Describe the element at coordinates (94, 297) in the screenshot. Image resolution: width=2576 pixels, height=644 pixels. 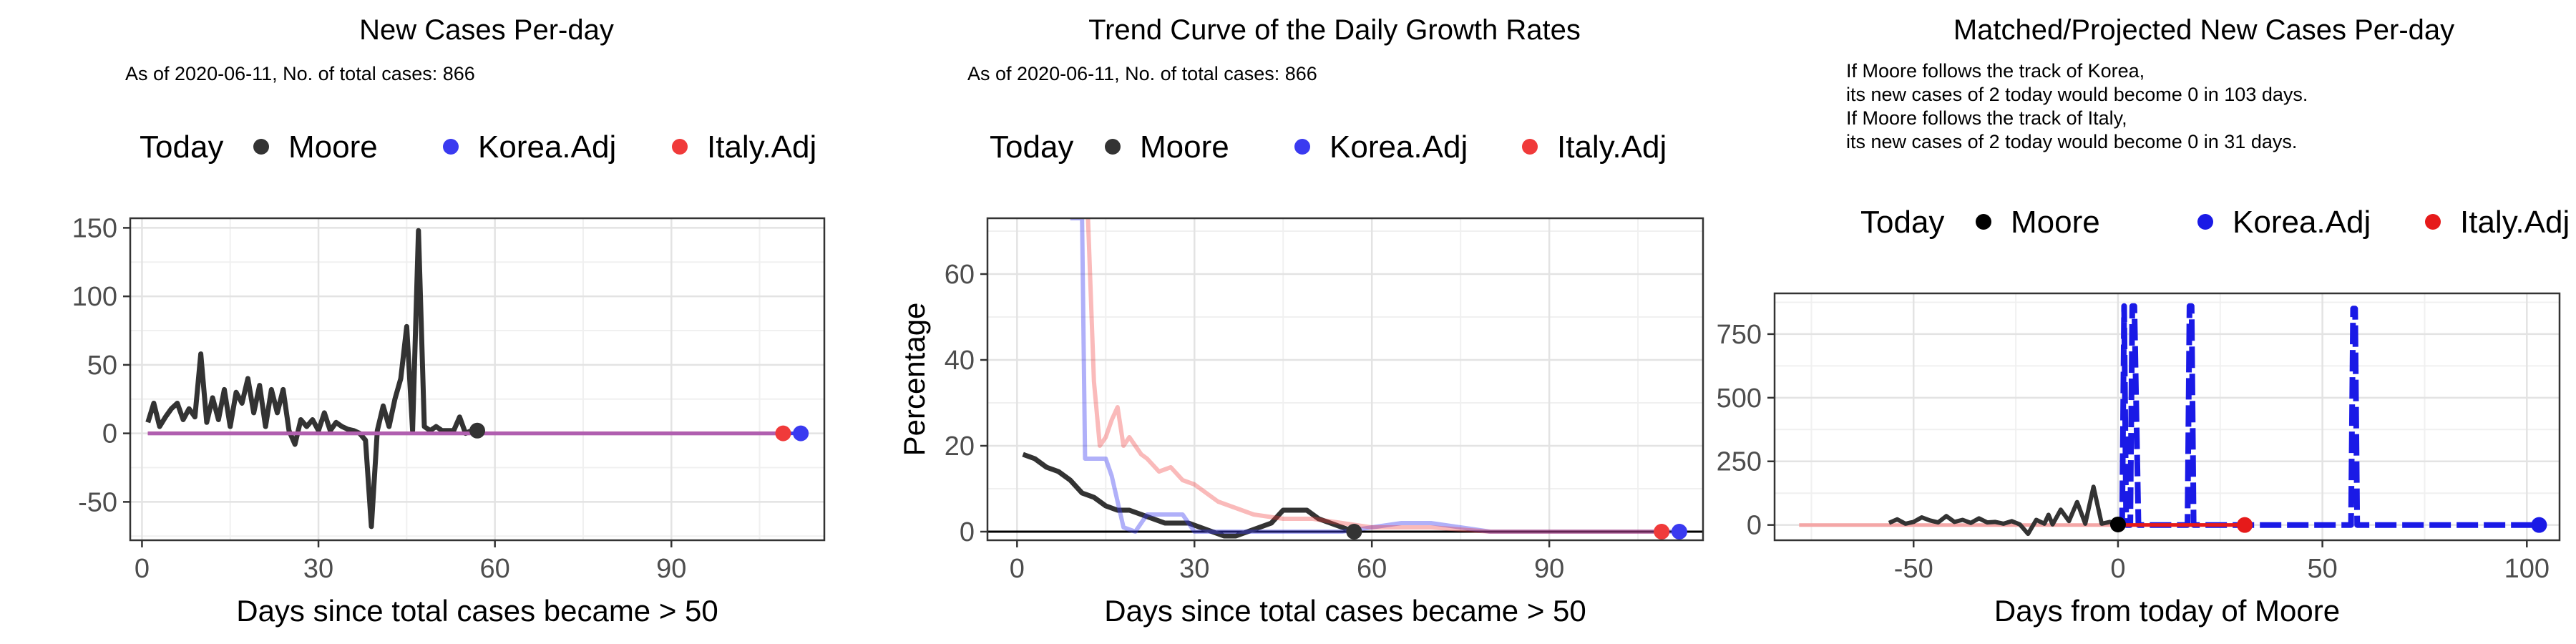
I see `y-tick-label: 100` at that location.